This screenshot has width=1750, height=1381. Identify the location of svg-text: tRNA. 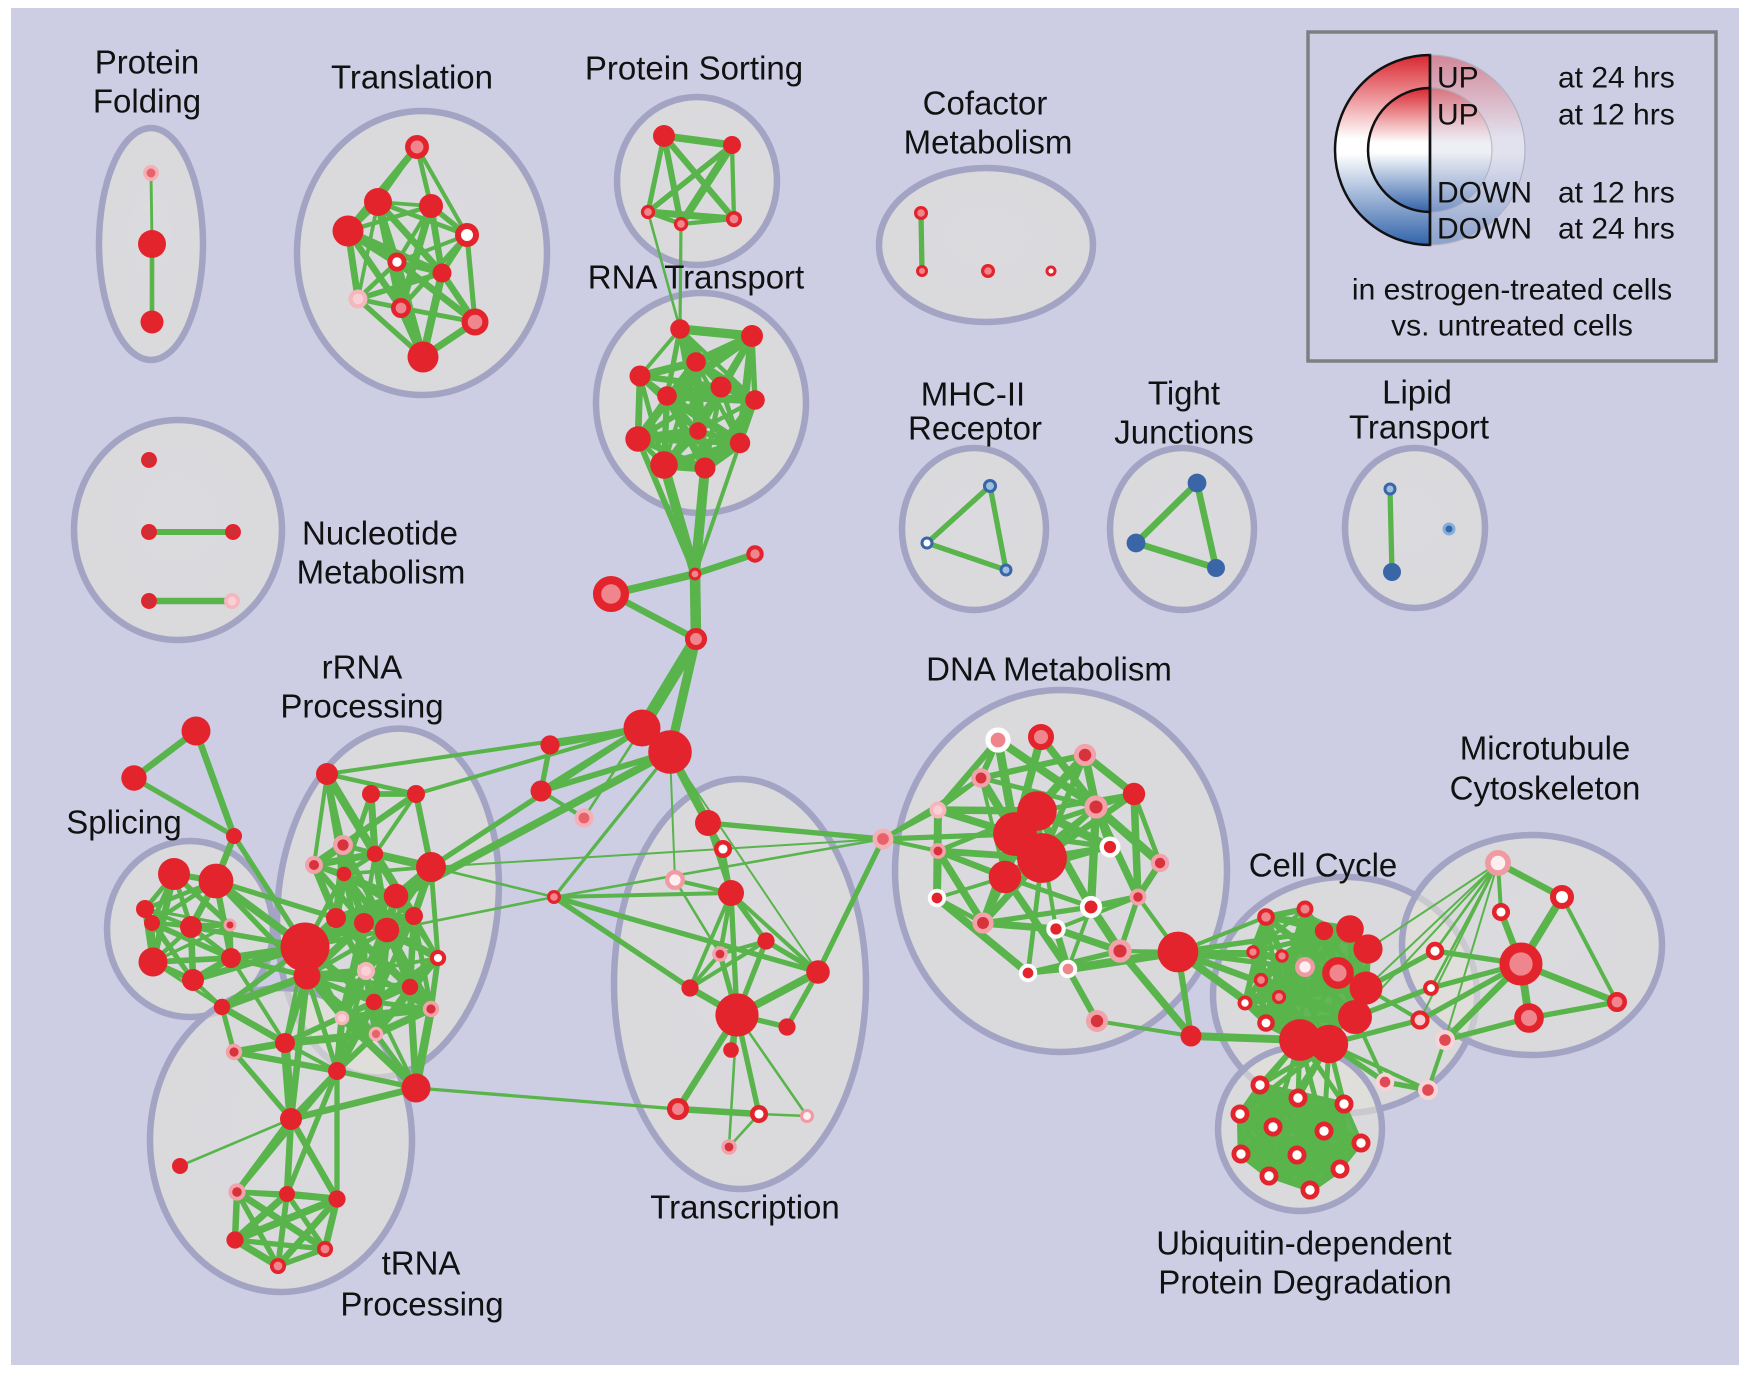
(421, 1263).